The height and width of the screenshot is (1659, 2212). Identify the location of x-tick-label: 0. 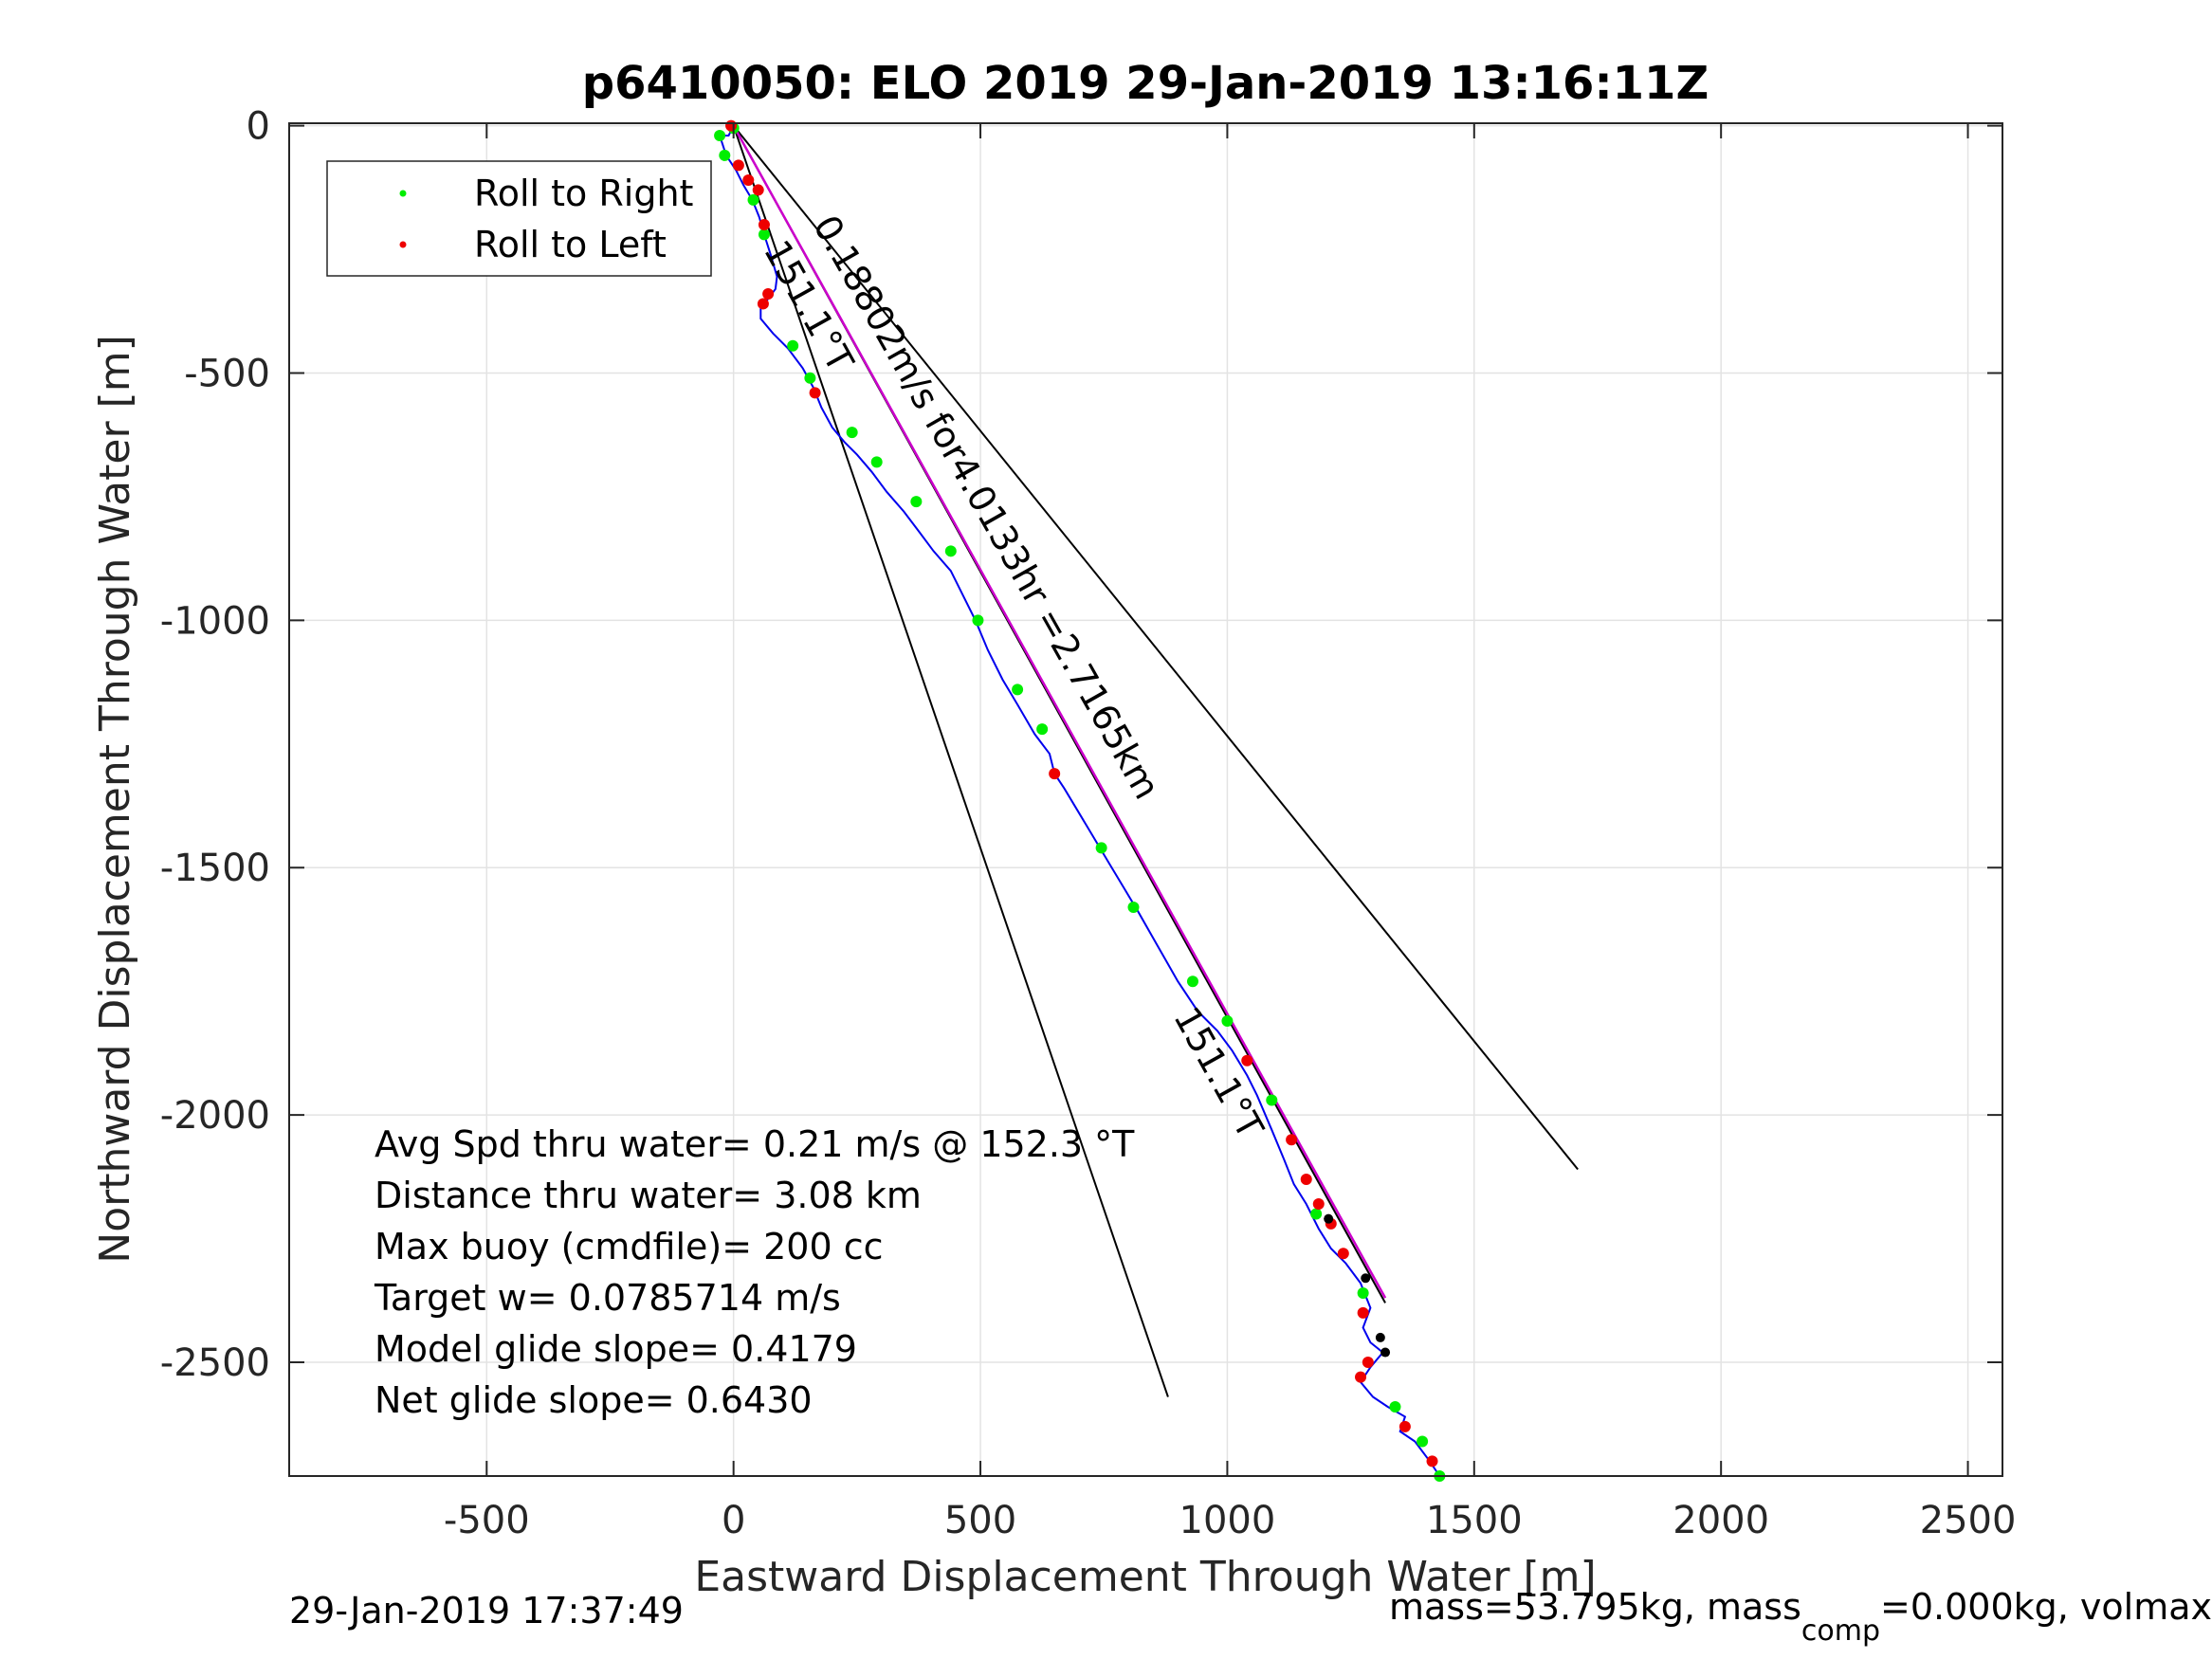
(733, 1520).